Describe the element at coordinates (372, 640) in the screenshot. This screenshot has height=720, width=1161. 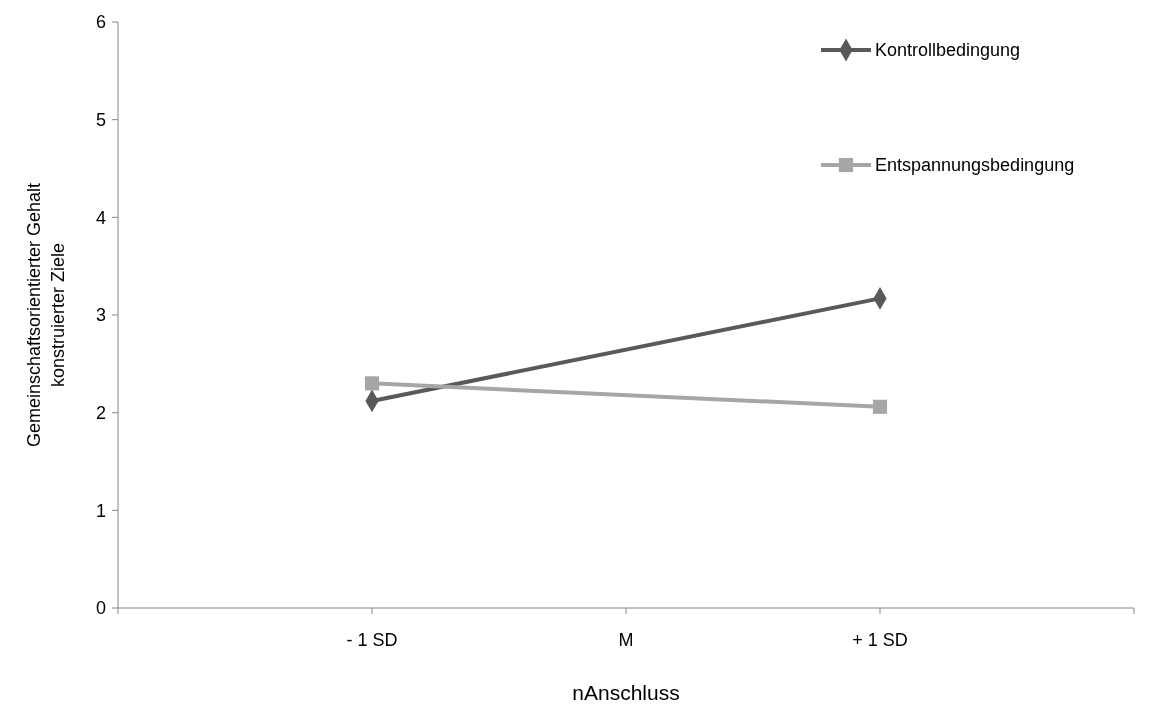
I see `x-tick-label: - 1 SD` at that location.